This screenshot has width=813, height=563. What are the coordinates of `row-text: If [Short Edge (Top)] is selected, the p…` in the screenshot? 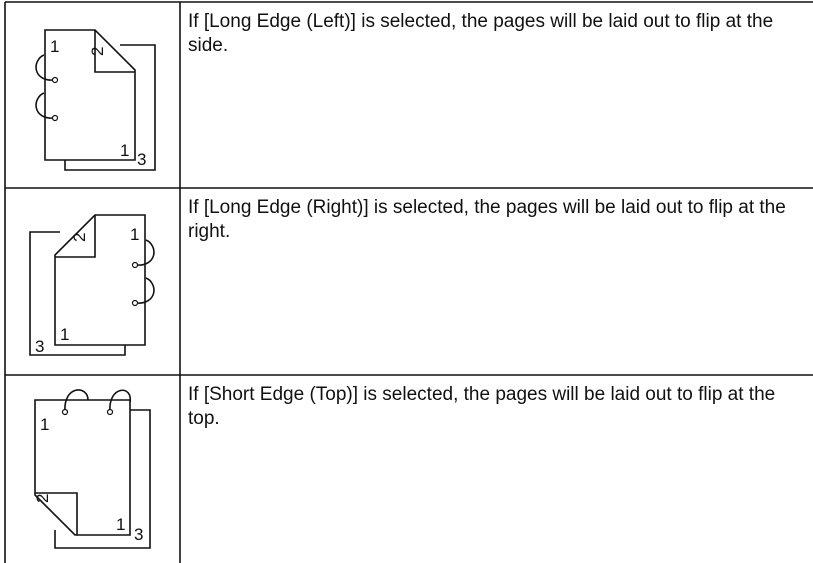 It's located at (482, 406).